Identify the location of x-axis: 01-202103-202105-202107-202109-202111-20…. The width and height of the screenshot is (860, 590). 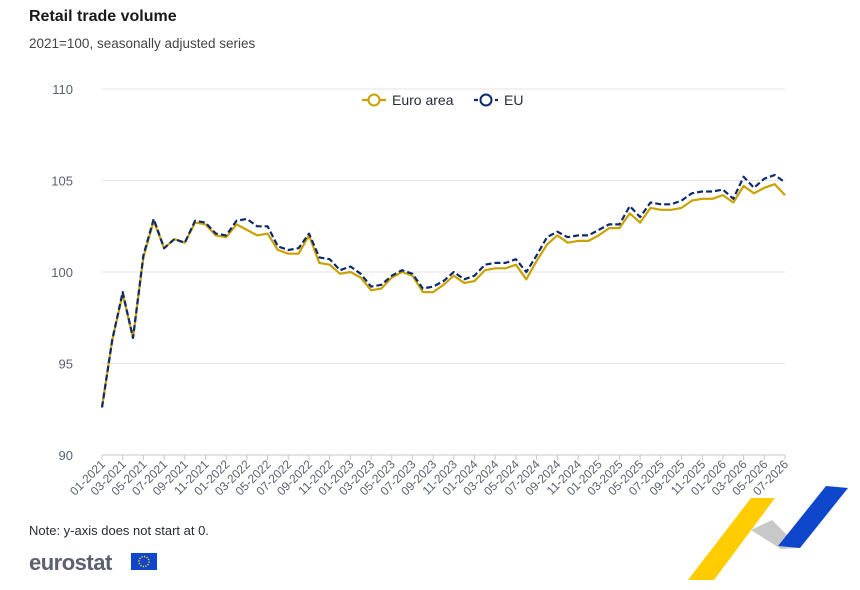
(429, 476).